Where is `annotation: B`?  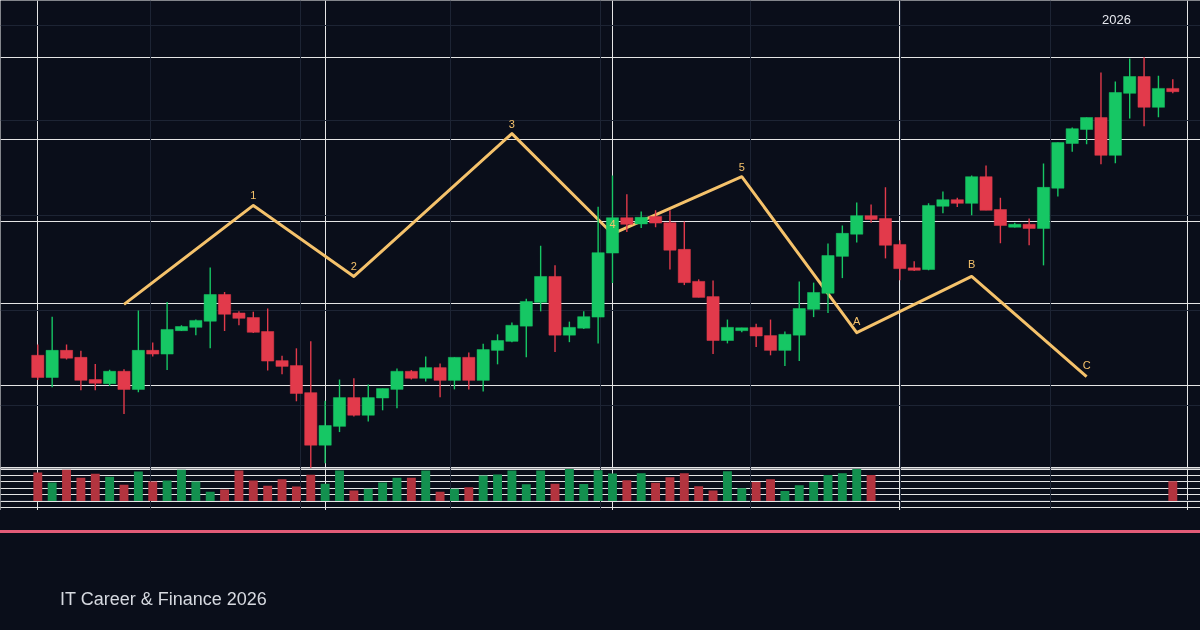 annotation: B is located at coordinates (971, 264).